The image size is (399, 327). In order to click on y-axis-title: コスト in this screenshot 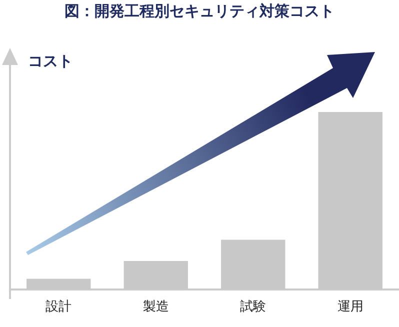, I will do `click(50, 61)`.